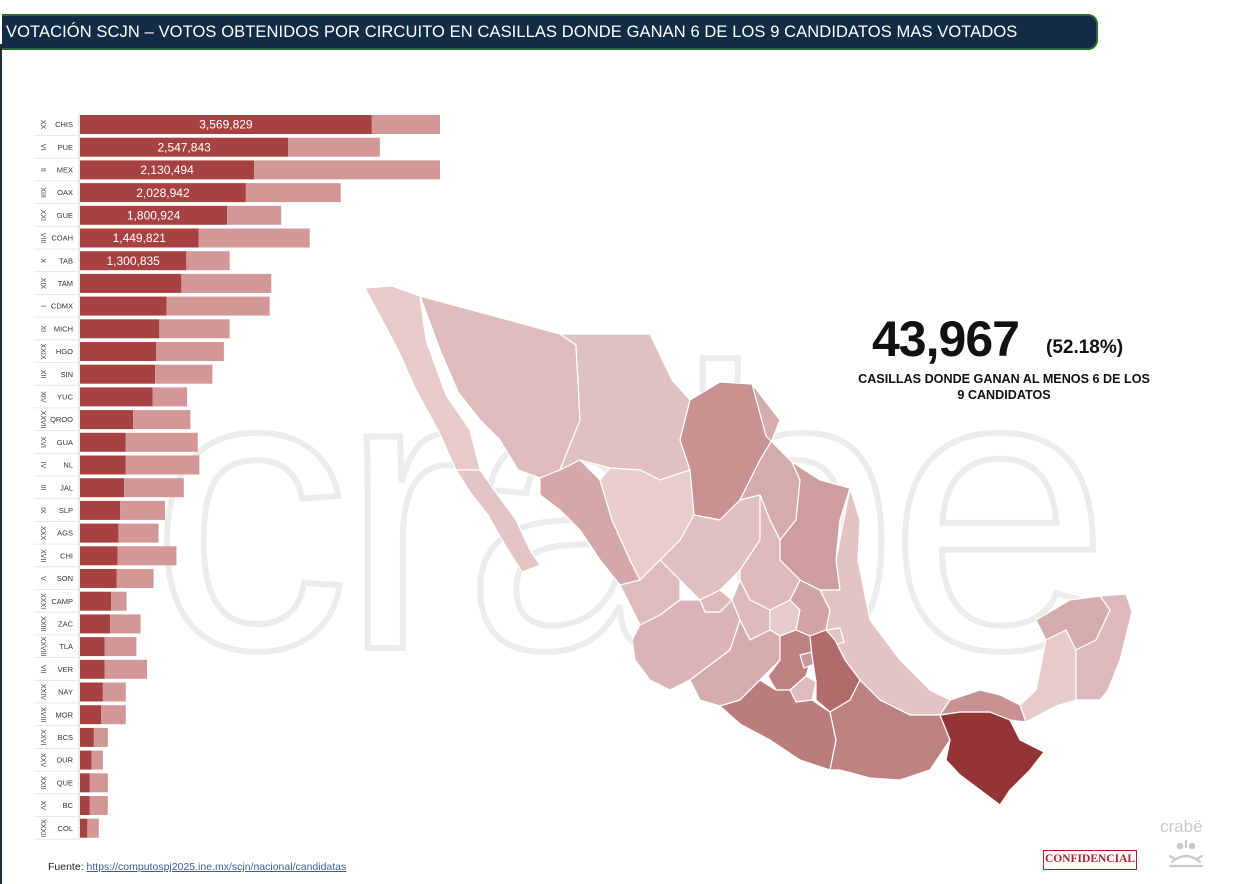 The width and height of the screenshot is (1247, 884). What do you see at coordinates (42, 806) in the screenshot?
I see `circuit-tick-label: XV` at bounding box center [42, 806].